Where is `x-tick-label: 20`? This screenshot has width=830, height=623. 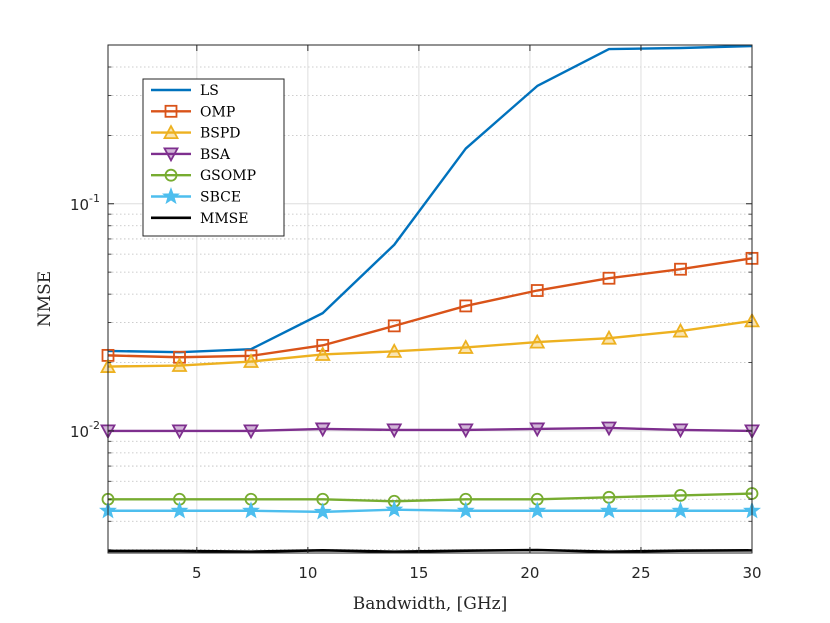 x-tick-label: 20 is located at coordinates (529, 573).